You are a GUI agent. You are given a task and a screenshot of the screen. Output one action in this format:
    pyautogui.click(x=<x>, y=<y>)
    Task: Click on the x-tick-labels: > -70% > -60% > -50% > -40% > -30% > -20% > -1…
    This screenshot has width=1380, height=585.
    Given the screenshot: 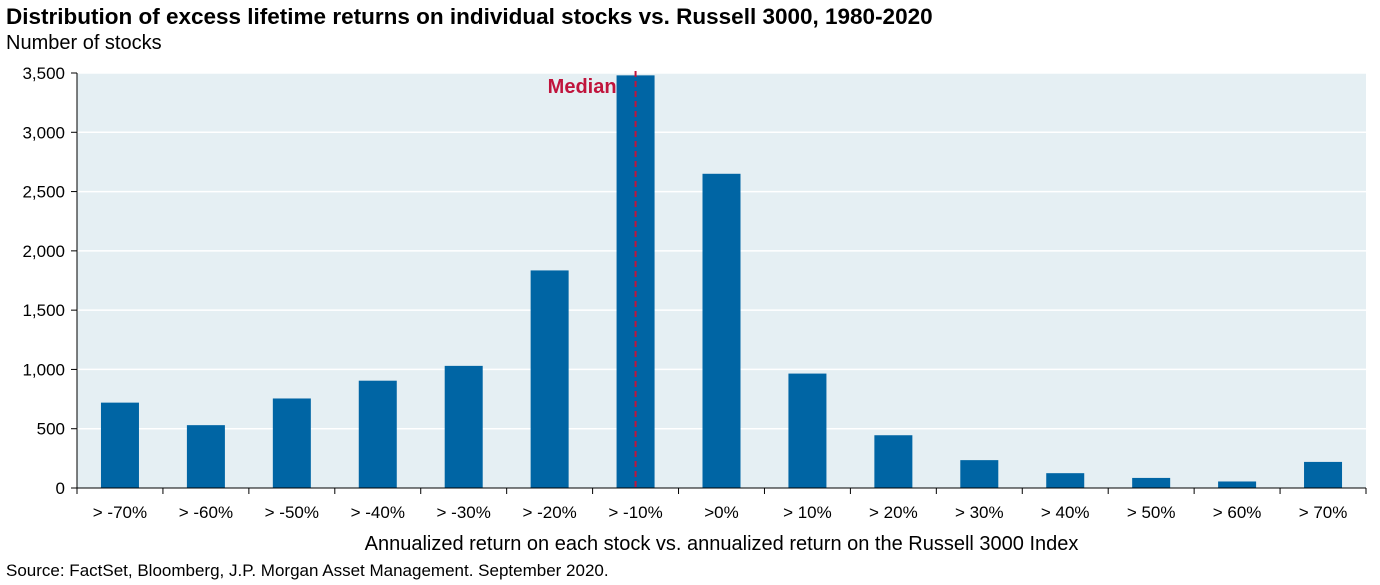 What is the action you would take?
    pyautogui.click(x=720, y=512)
    